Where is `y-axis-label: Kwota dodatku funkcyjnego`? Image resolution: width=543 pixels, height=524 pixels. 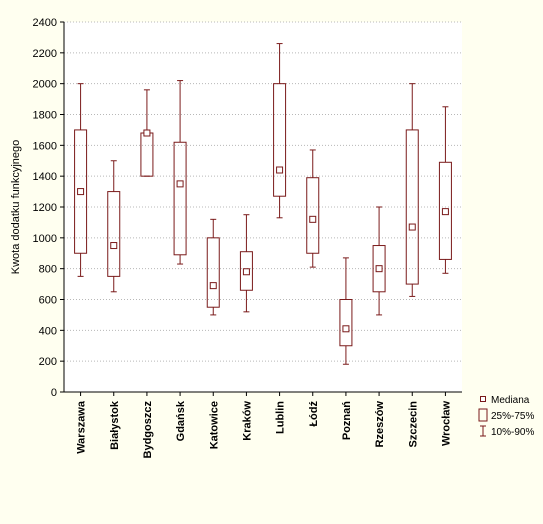 y-axis-label: Kwota dodatku funkcyjnego is located at coordinates (16, 207).